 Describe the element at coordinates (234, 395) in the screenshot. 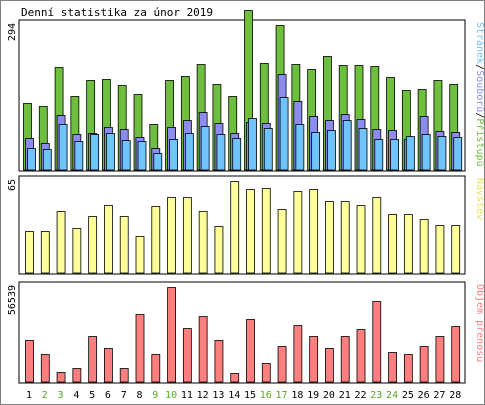

I see `x-tick-label-day-14: 14` at that location.